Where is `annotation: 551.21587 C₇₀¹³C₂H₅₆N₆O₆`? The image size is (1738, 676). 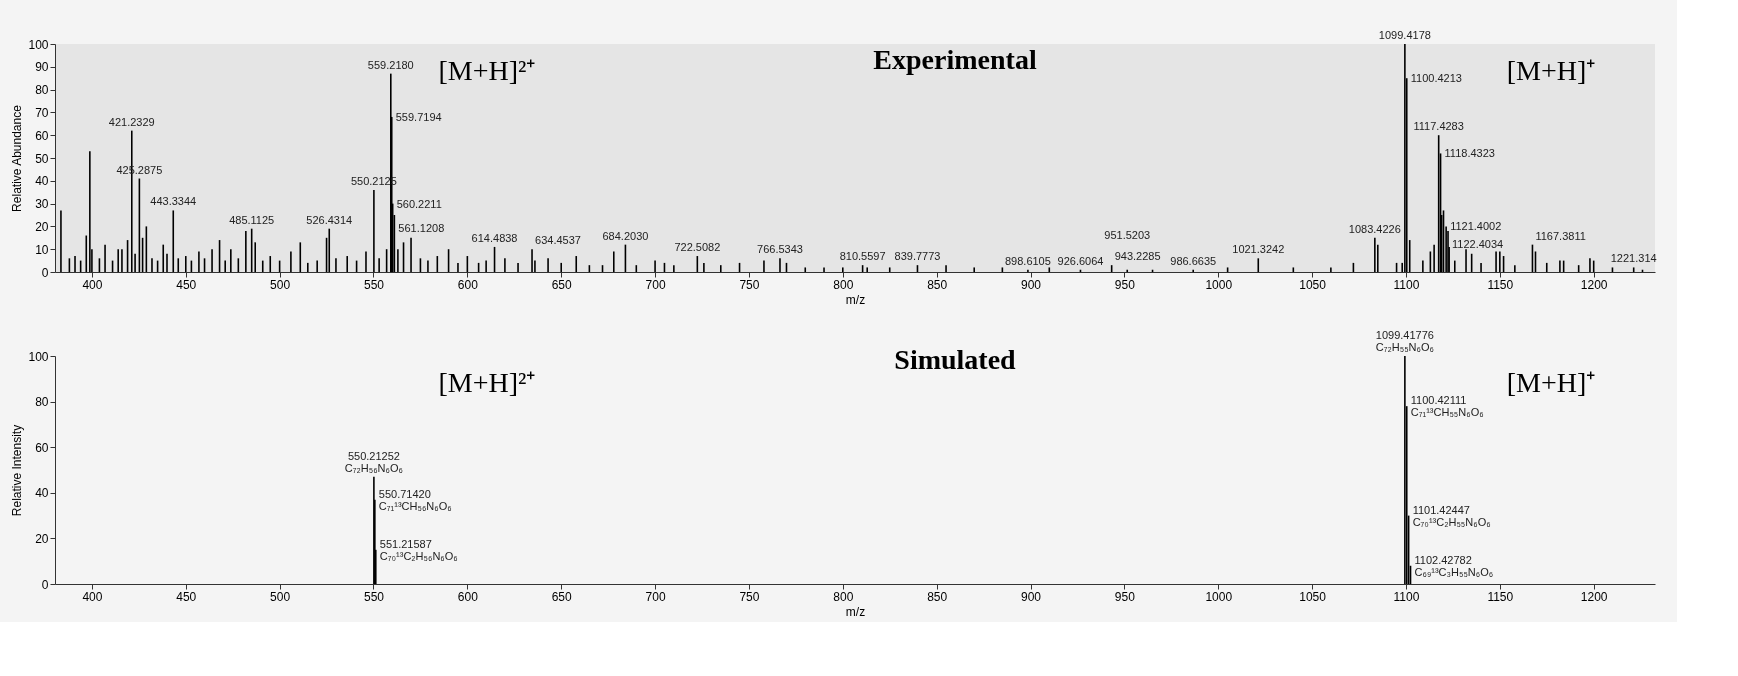
annotation: 551.21587 C₇₀¹³C₂H₅₆N₆O₆ is located at coordinates (418, 549).